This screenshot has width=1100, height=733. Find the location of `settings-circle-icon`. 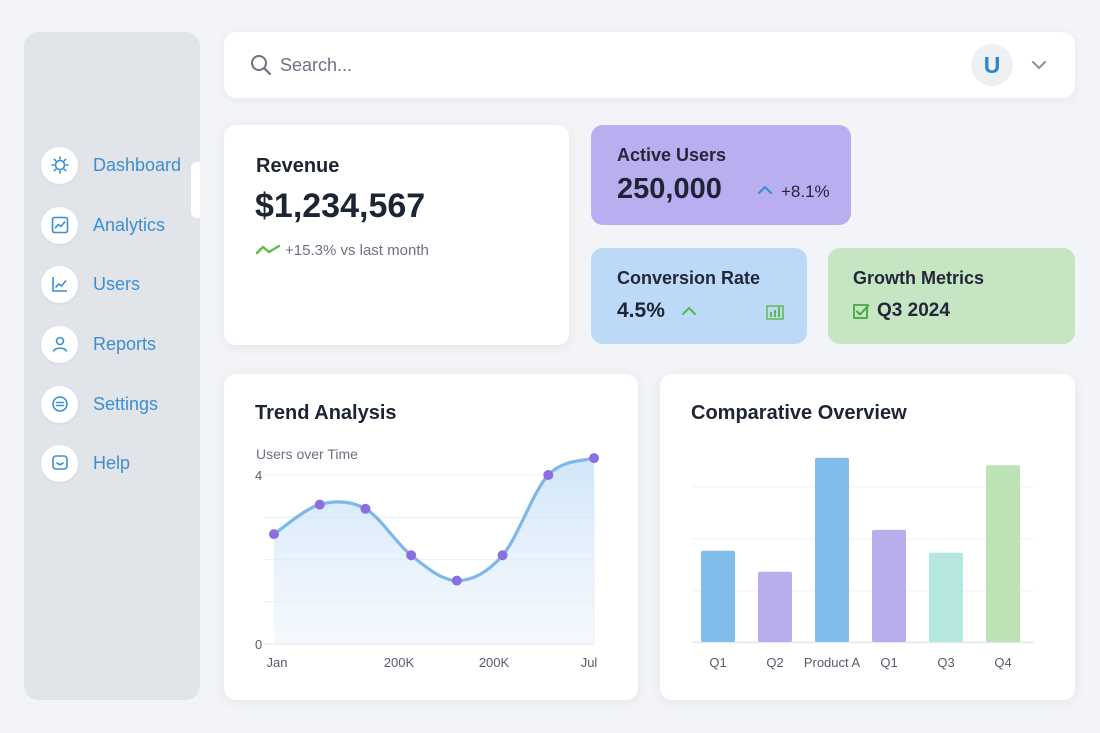

settings-circle-icon is located at coordinates (59, 404).